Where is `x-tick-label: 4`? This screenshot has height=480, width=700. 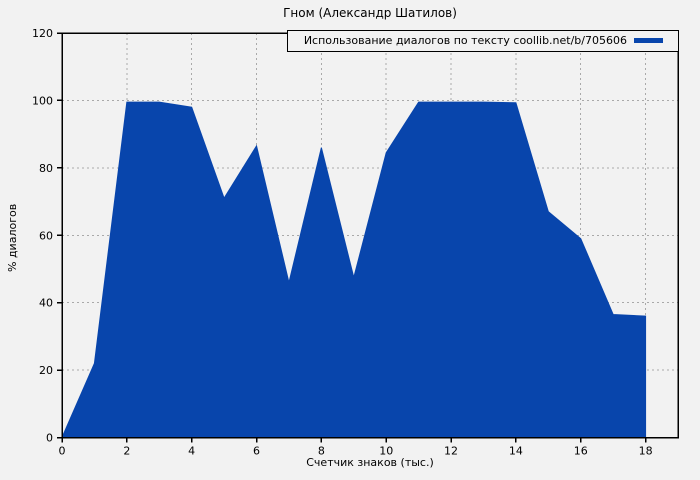 x-tick-label: 4 is located at coordinates (191, 451).